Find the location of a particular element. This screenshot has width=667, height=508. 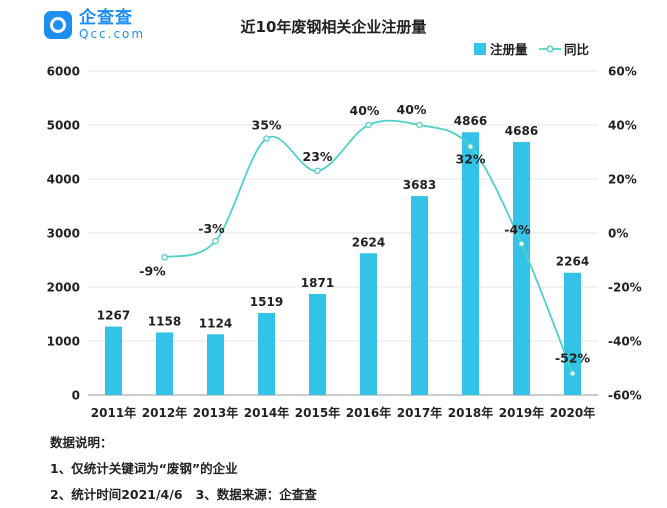

y-right-tick-label: -40% is located at coordinates (625, 342).